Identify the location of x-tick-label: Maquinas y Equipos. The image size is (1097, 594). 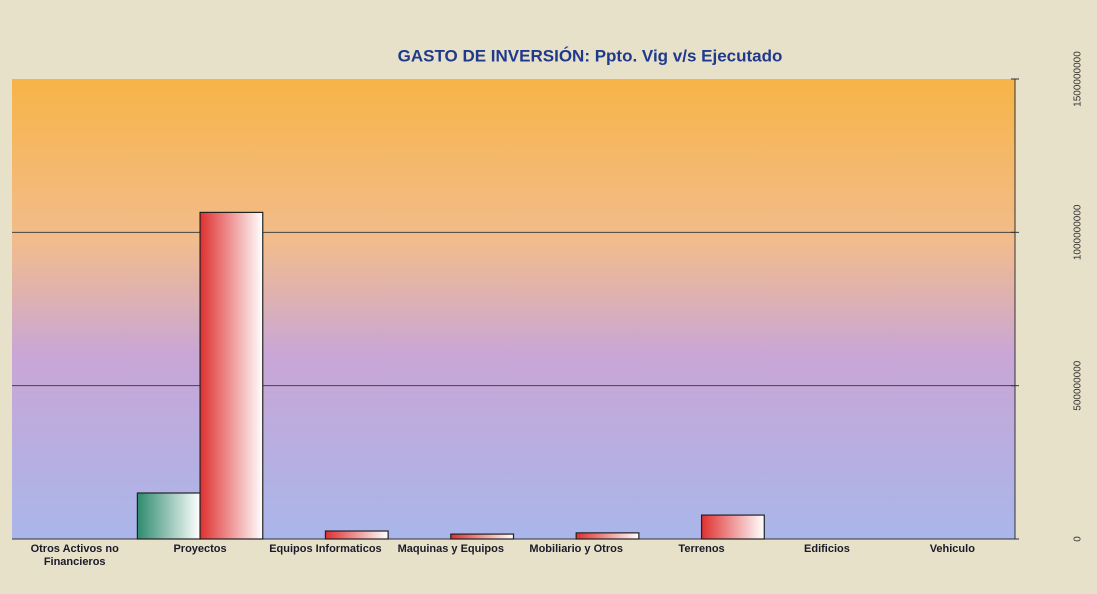
(450, 549).